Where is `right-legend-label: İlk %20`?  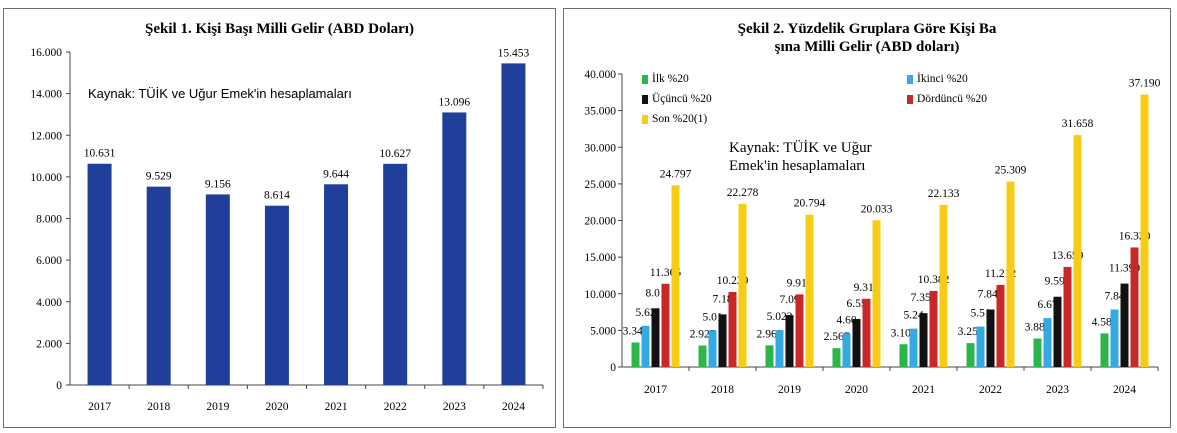 right-legend-label: İlk %20 is located at coordinates (670, 79).